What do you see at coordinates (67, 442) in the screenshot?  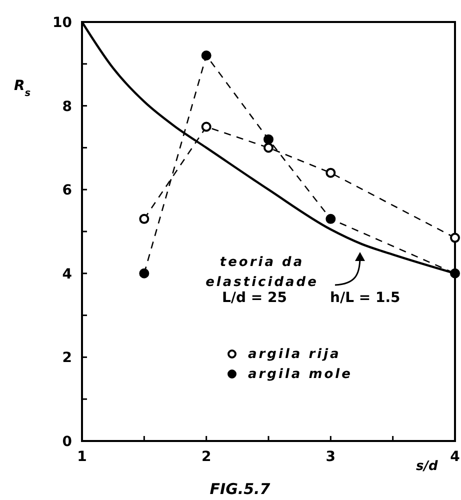 I see `y-tick-label: 0` at bounding box center [67, 442].